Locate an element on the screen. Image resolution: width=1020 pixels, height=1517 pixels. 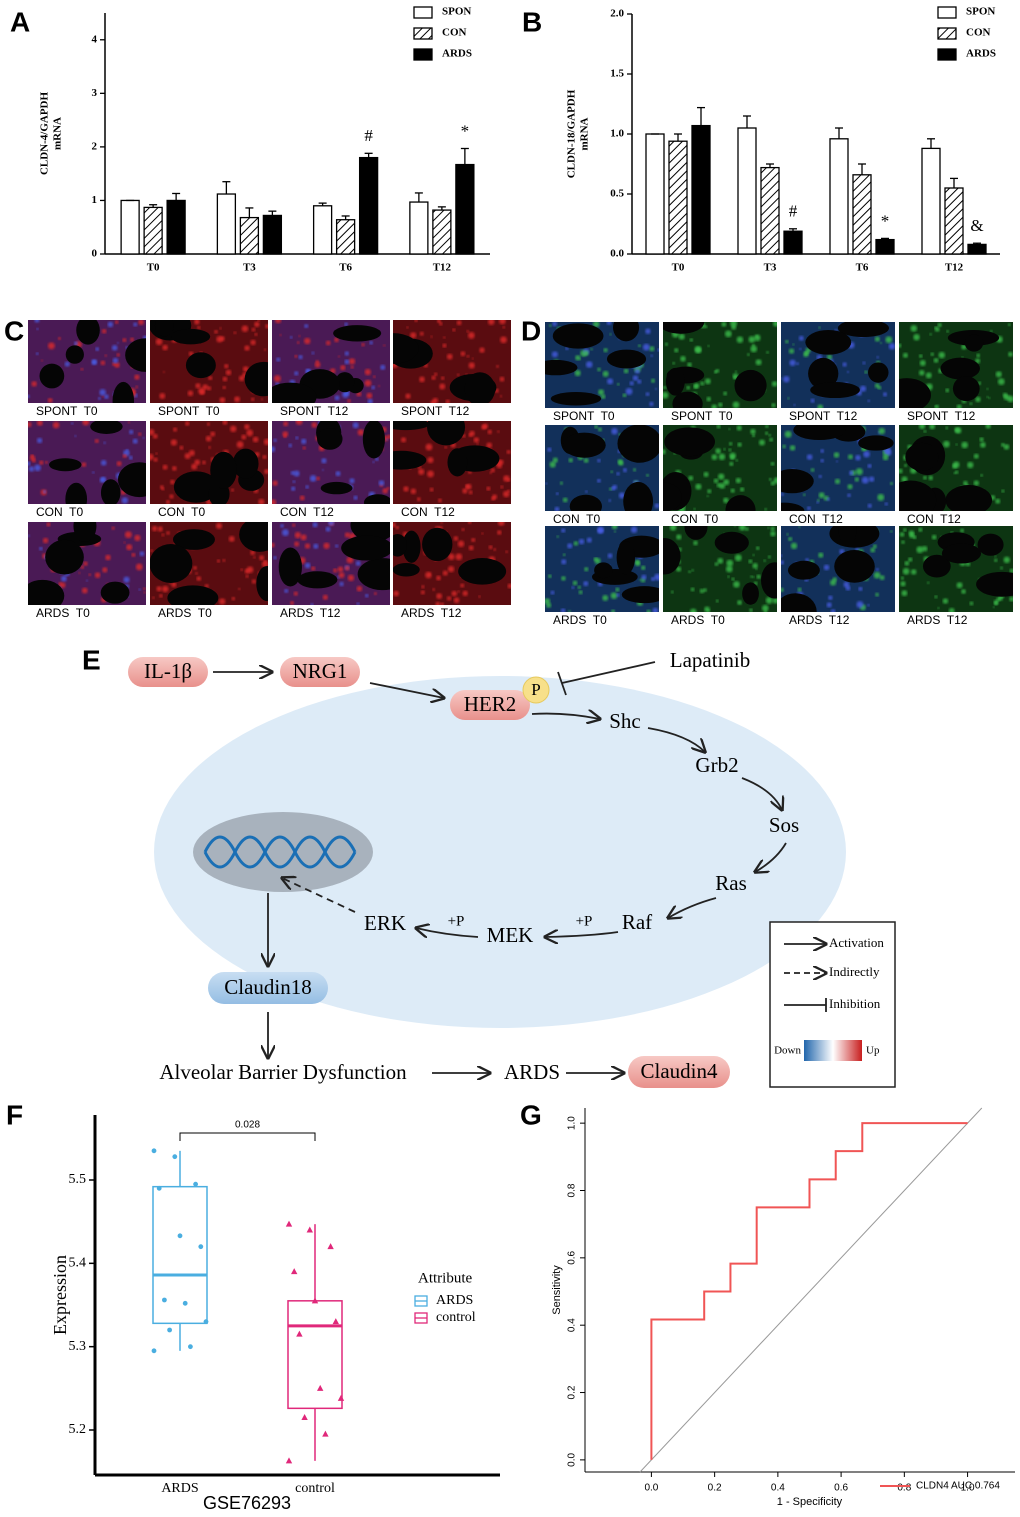
panel-label: G is located at coordinates (531, 1114).